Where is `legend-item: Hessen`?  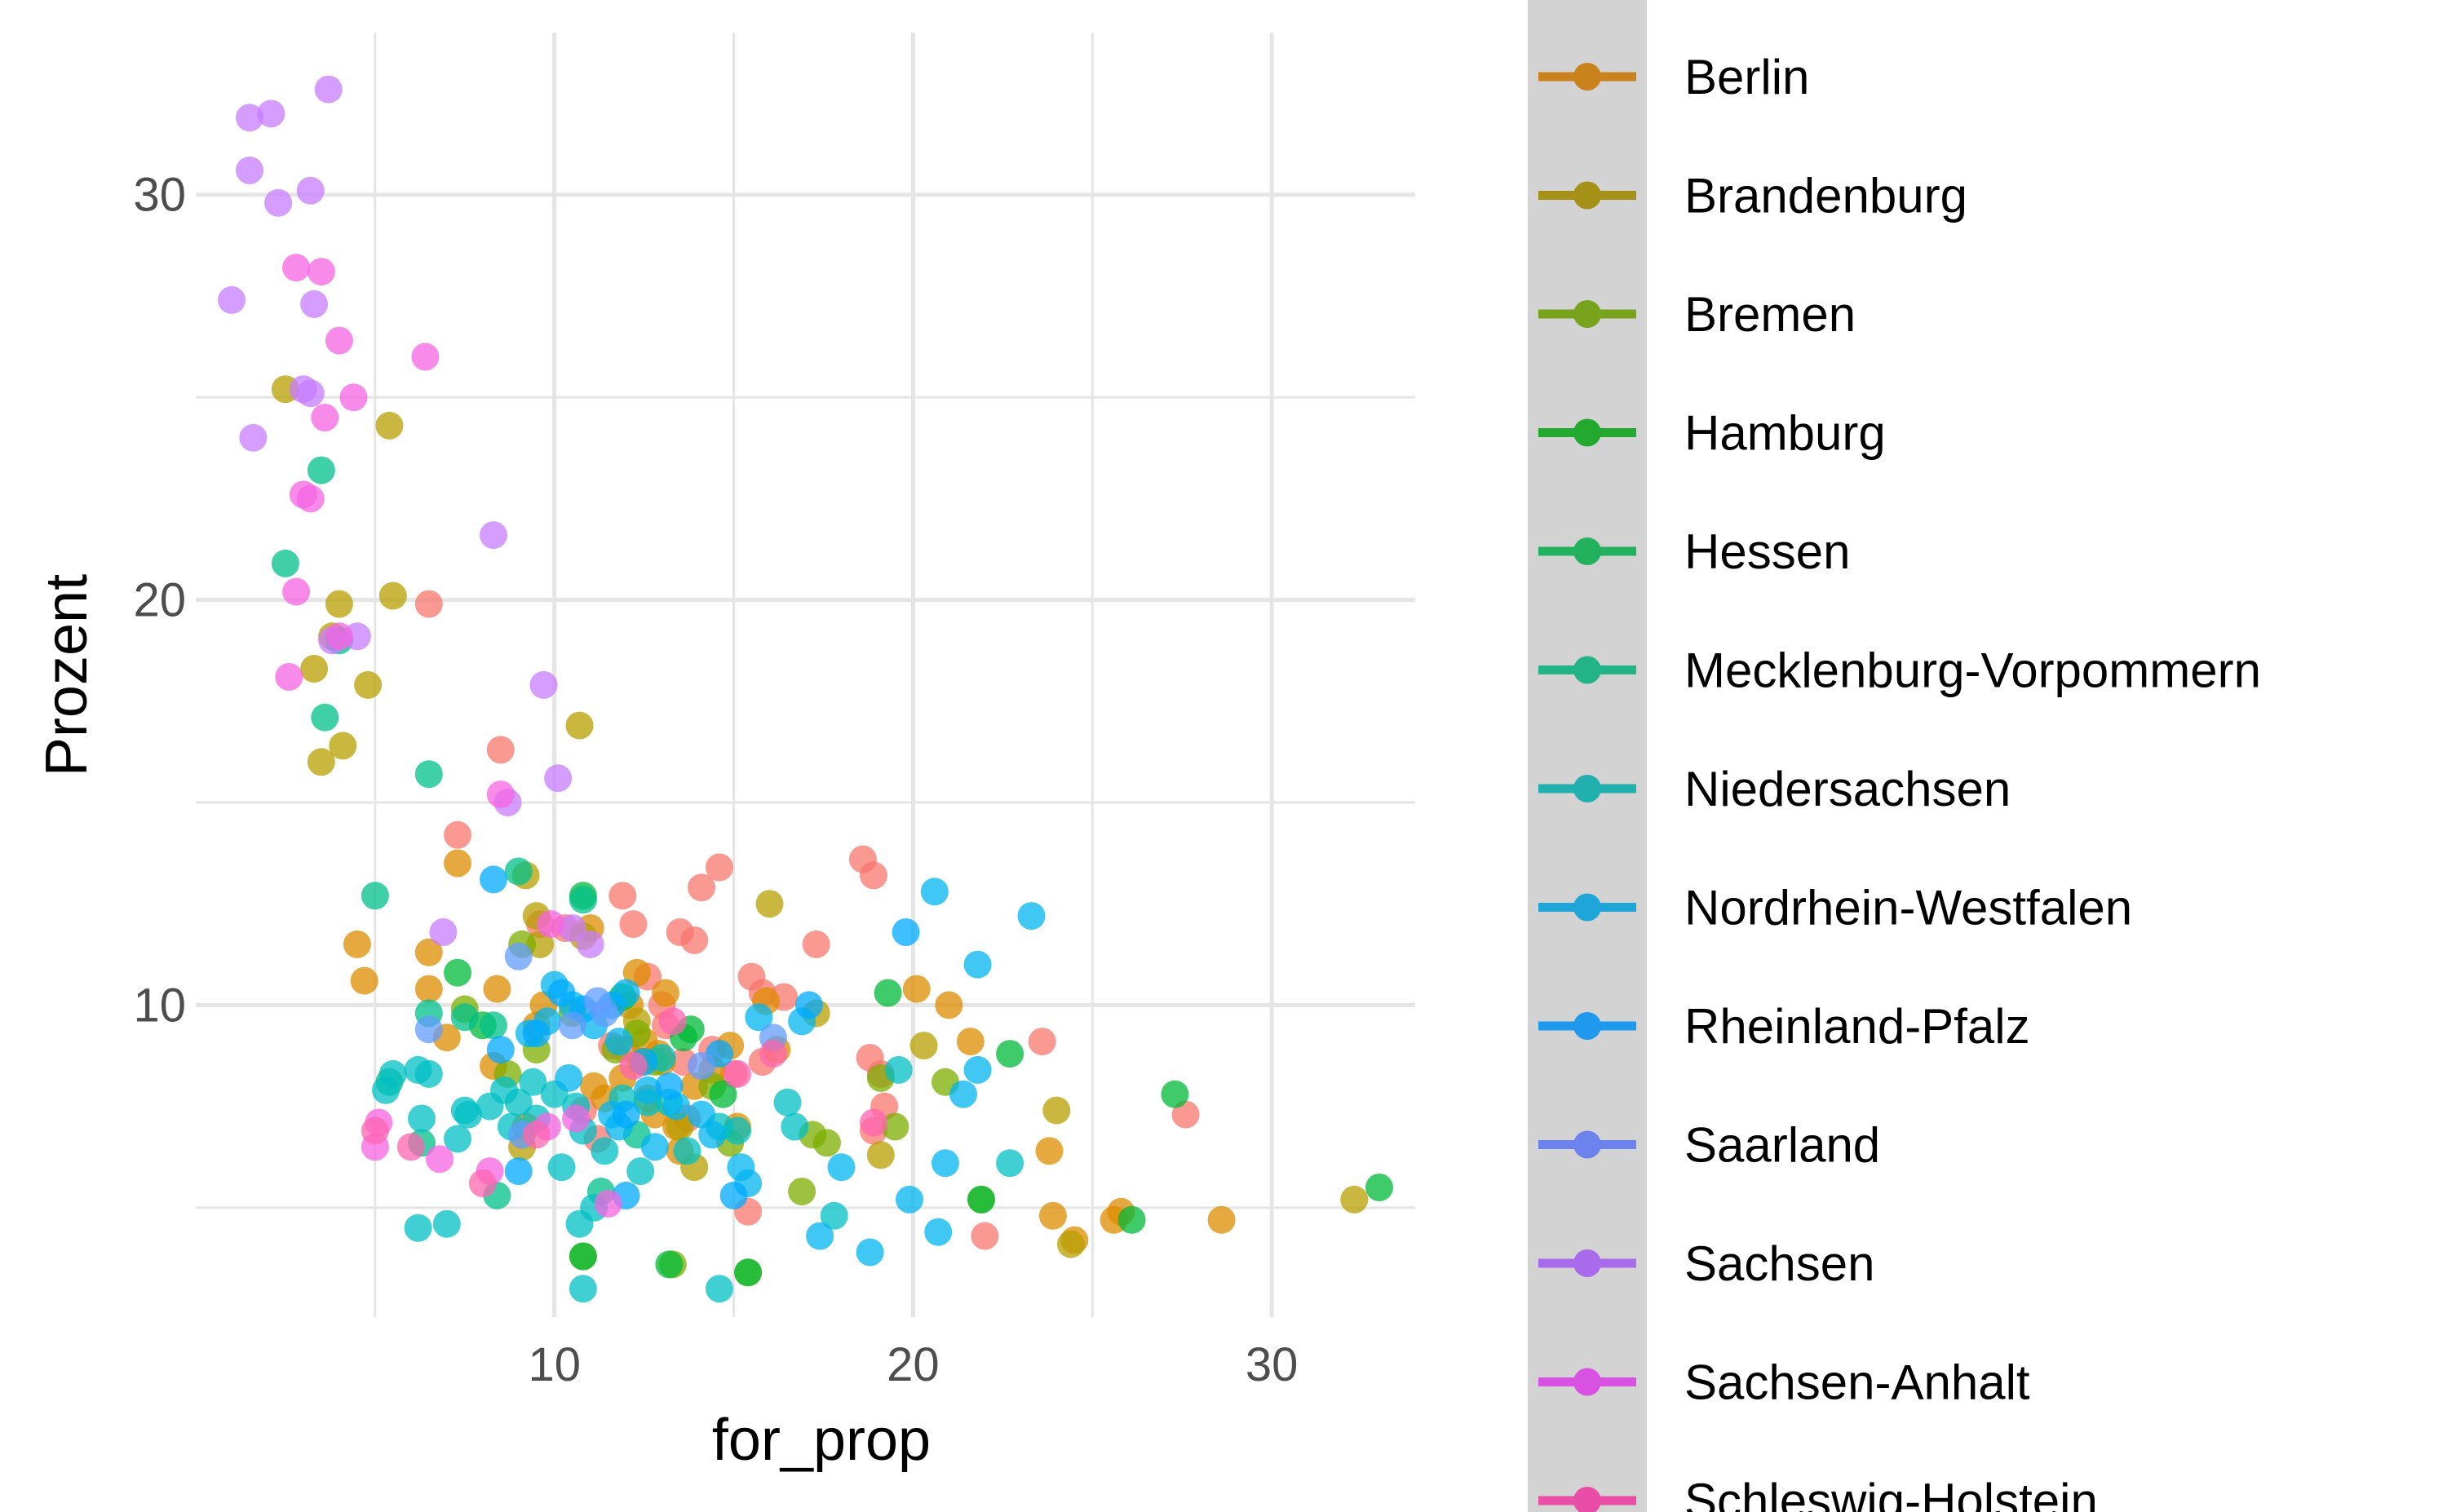
legend-item: Hessen is located at coordinates (1694, 551).